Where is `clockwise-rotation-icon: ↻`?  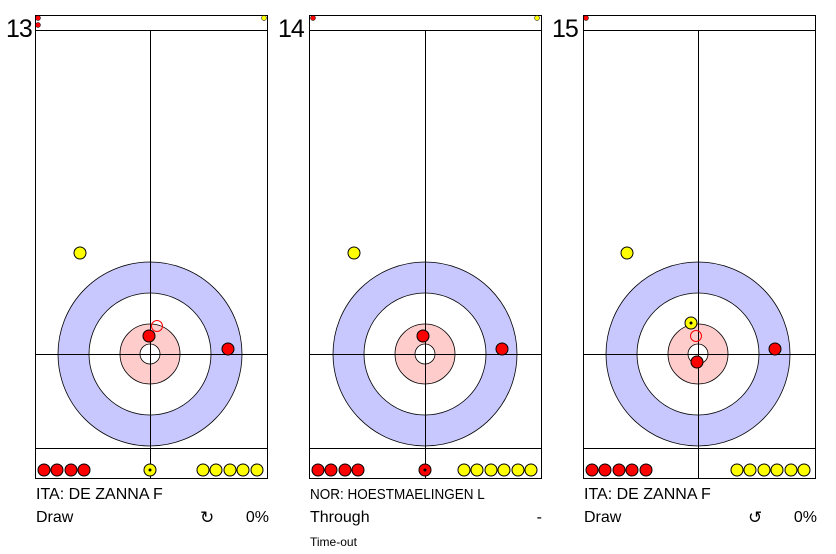
clockwise-rotation-icon: ↻ is located at coordinates (207, 517).